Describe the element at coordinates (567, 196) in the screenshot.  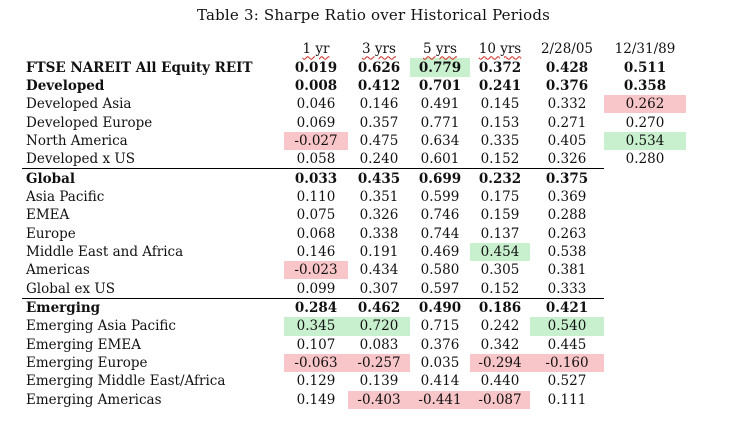
I see `value-cell: 0.369` at that location.